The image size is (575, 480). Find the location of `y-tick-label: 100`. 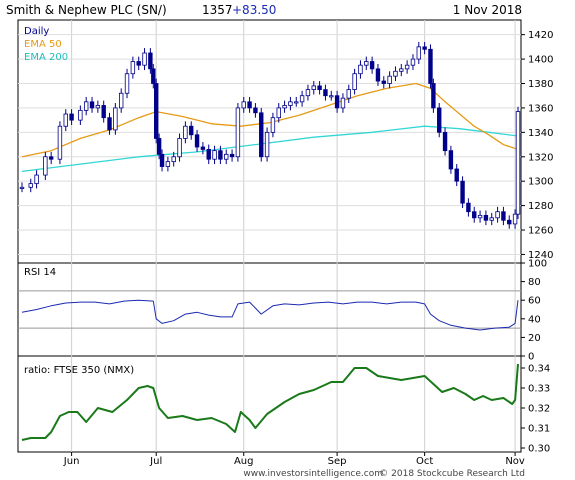

y-tick-label: 100 is located at coordinates (537, 264).